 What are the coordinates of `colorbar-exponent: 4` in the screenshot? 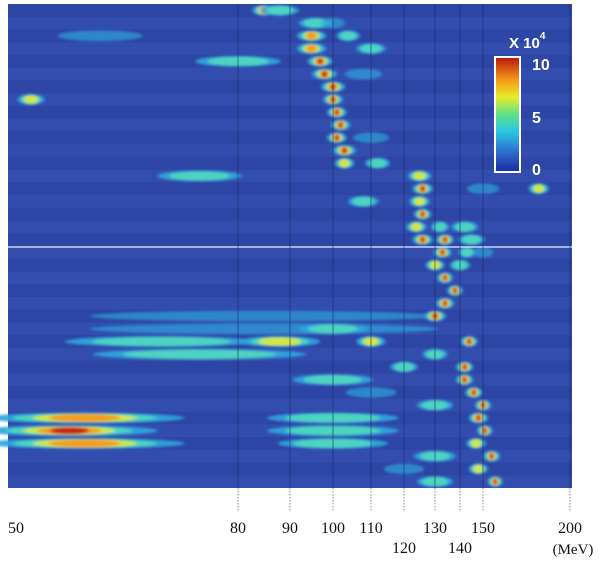 It's located at (542, 36).